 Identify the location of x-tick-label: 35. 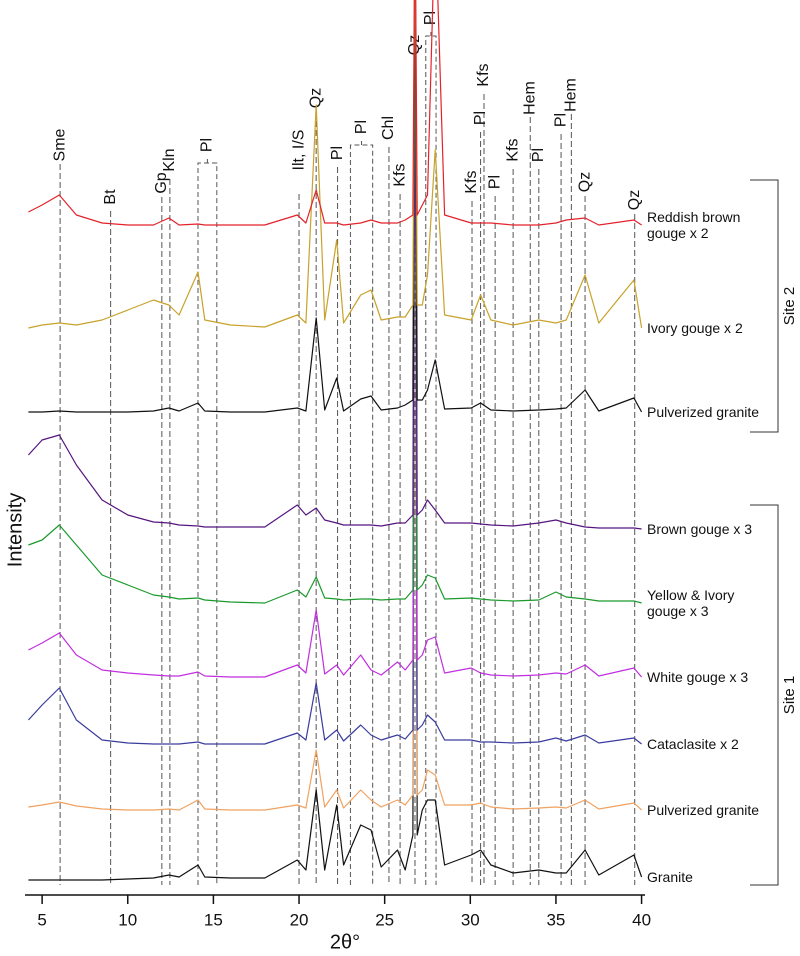
(555, 919).